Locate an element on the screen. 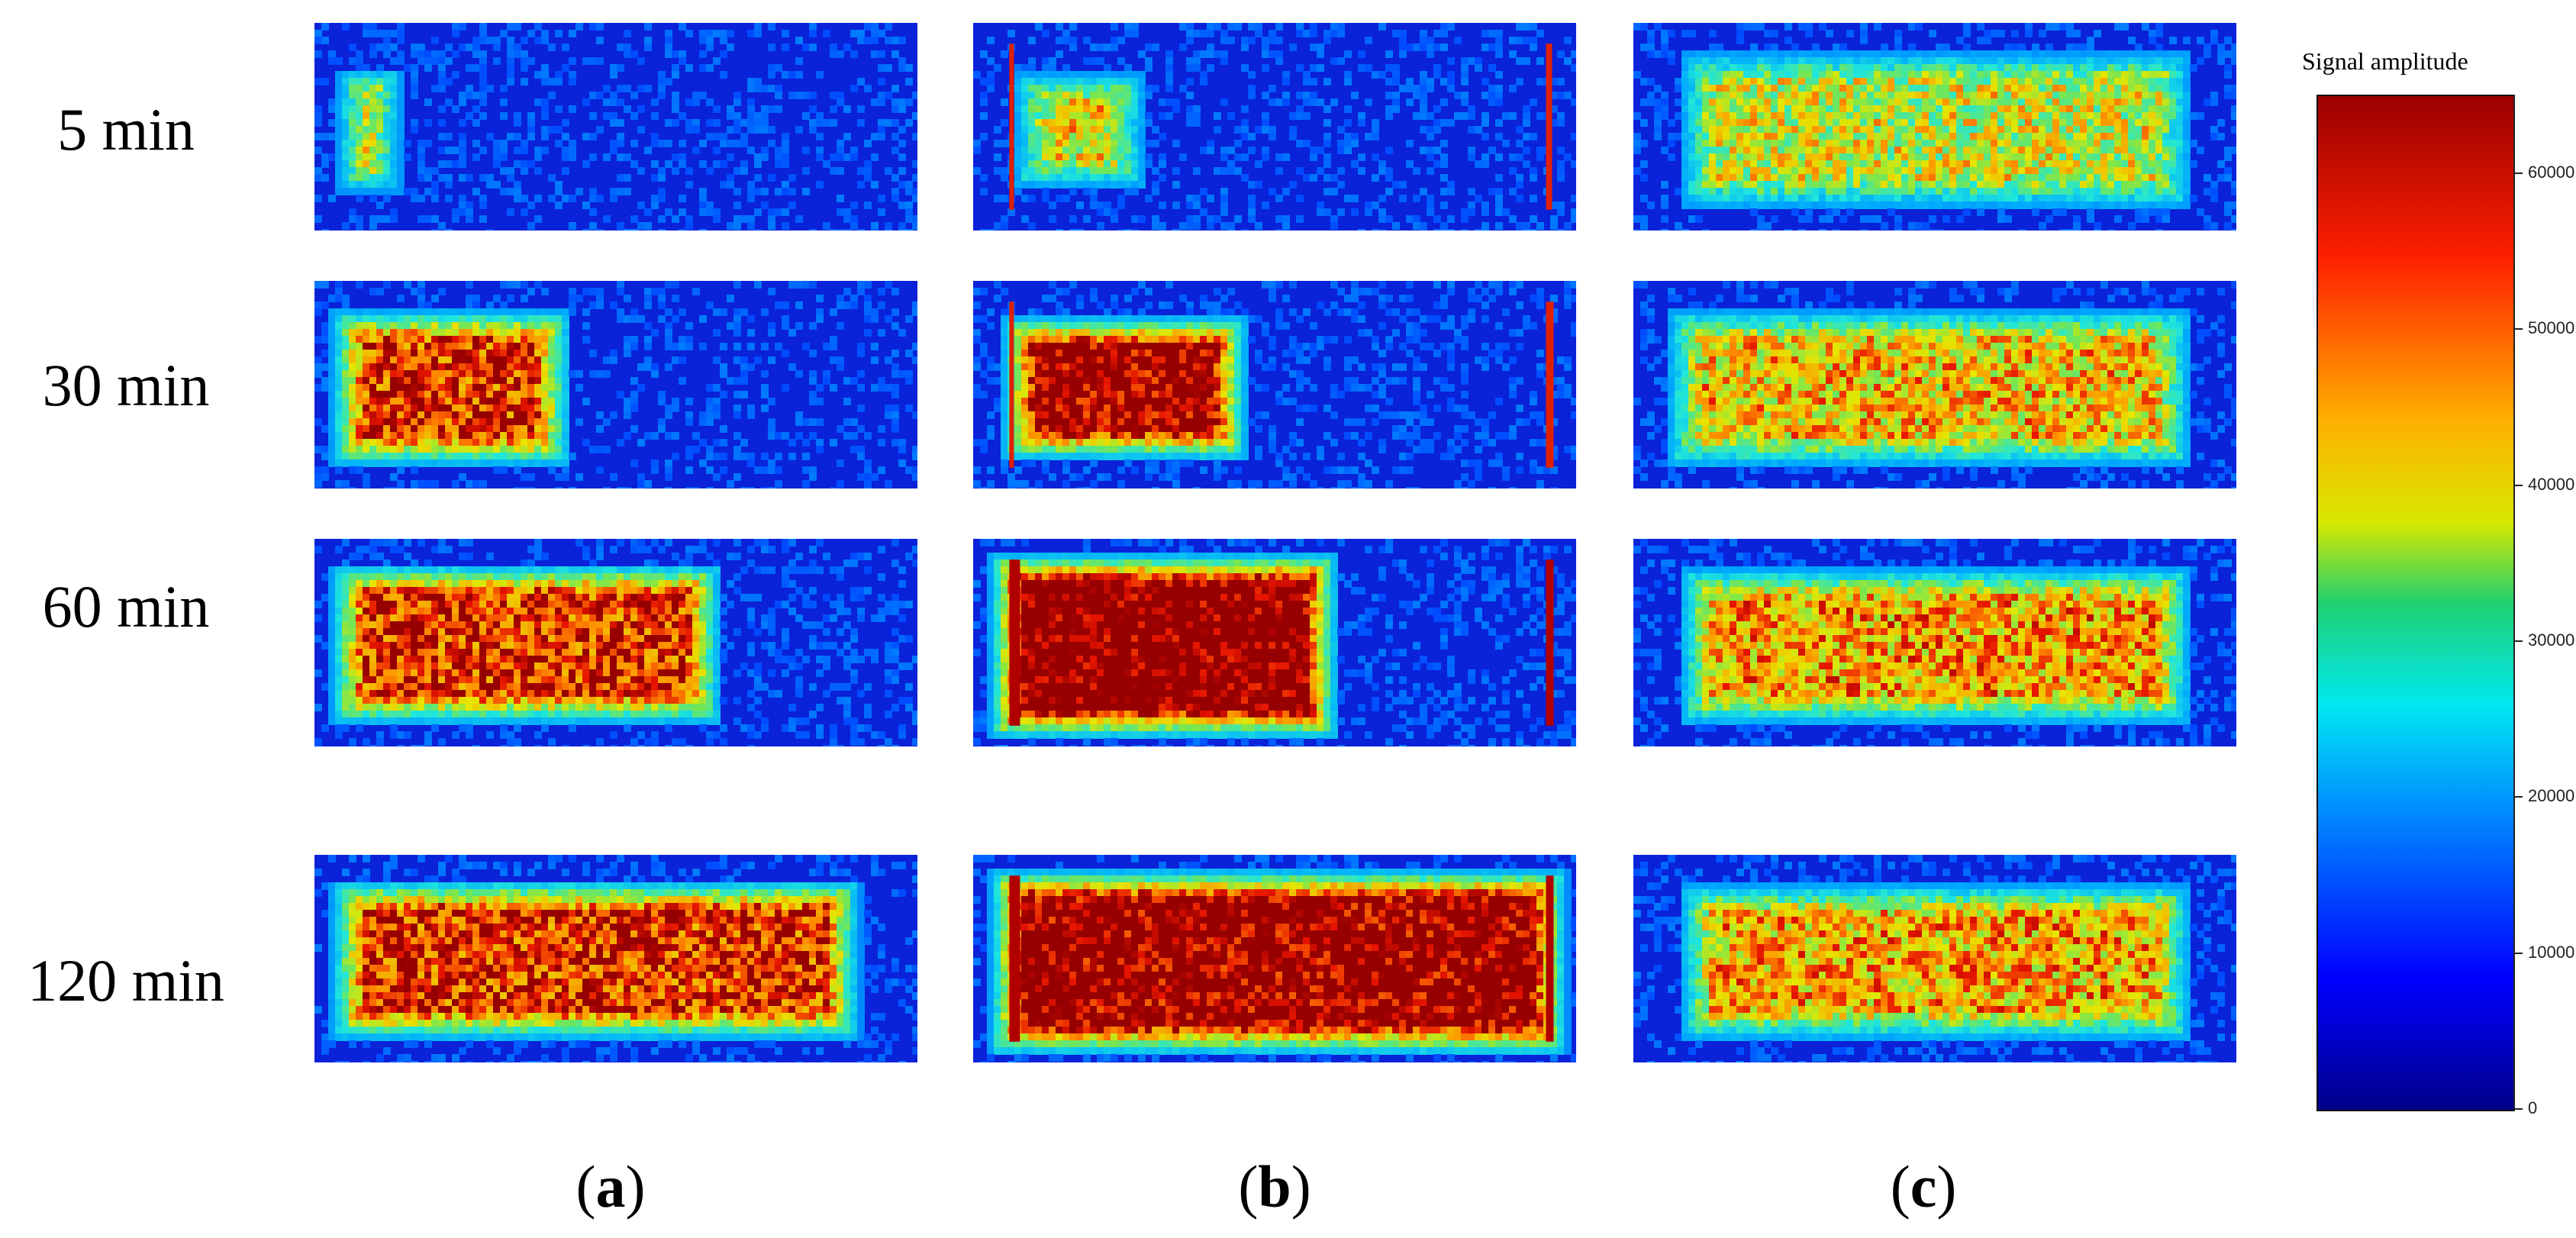  colorbar-tick-label: 40000 is located at coordinates (2551, 485).